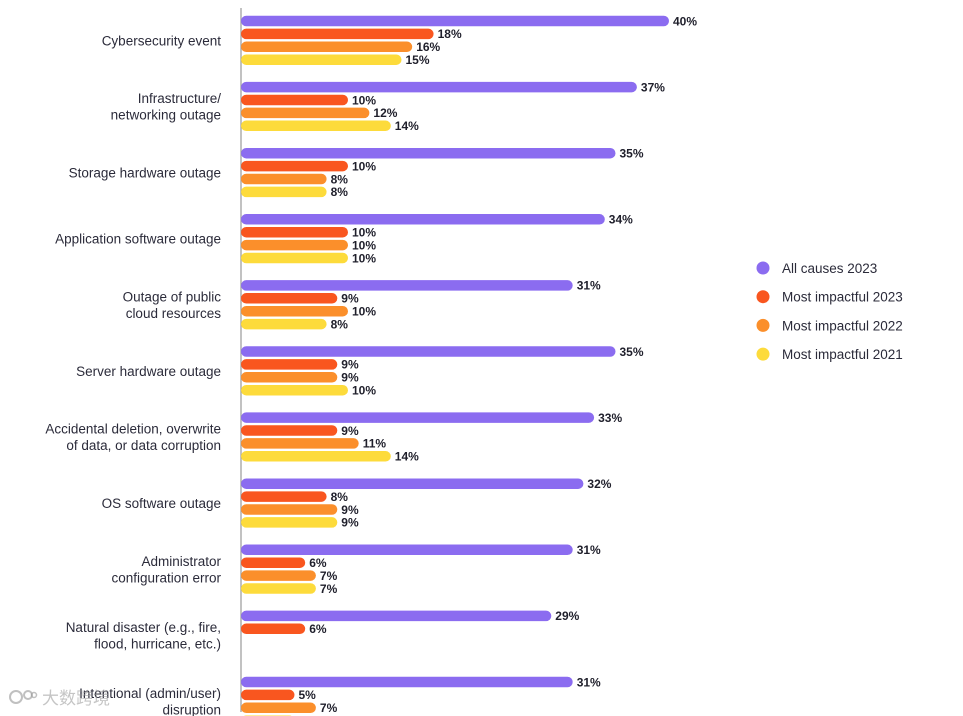 The height and width of the screenshot is (716, 963). I want to click on legend-label: Most impactful 2023, so click(842, 297).